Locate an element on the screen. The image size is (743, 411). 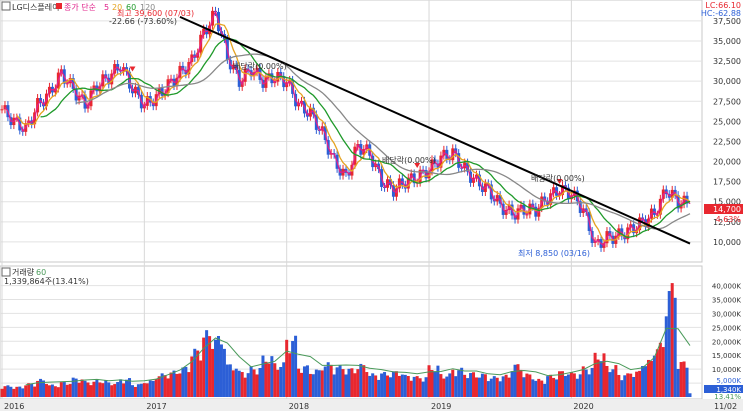
volume-badge-value: 1,340K is located at coordinates (728, 390).